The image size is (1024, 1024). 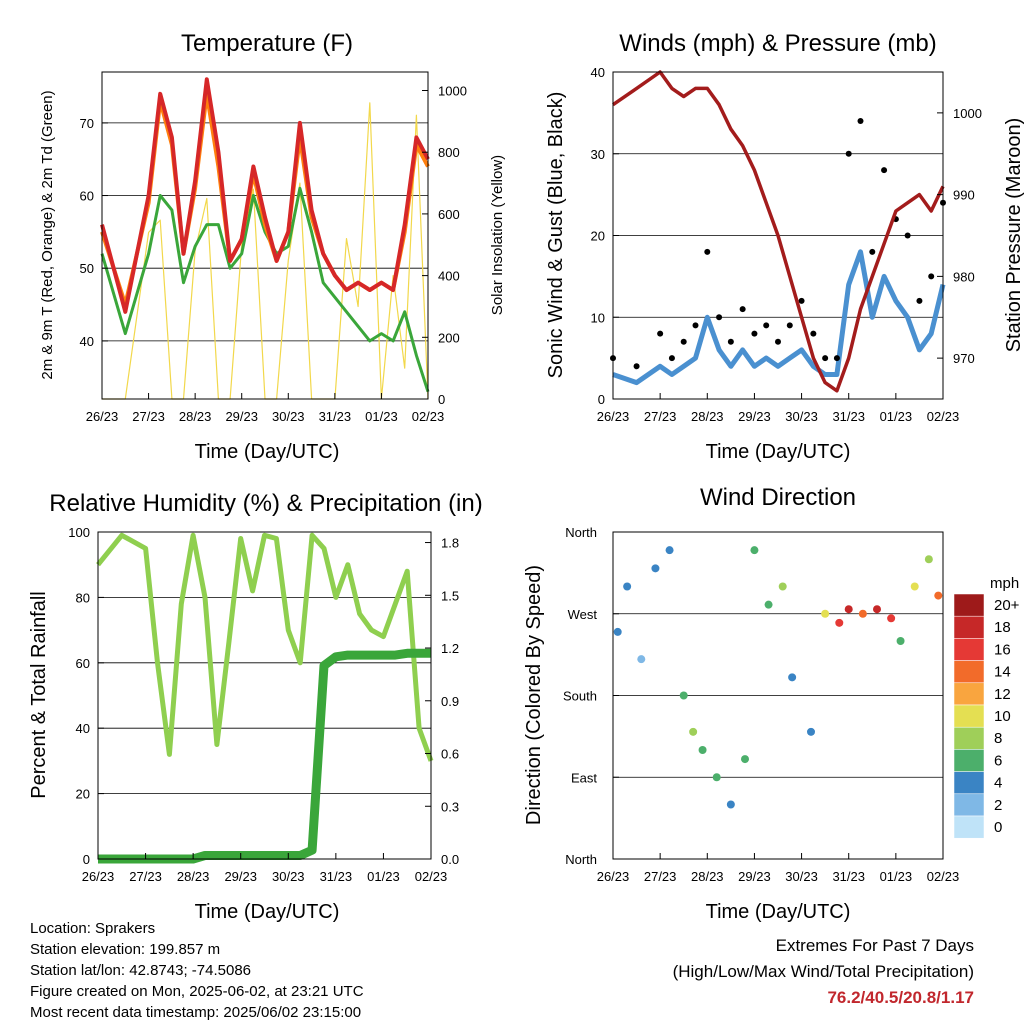 I want to click on y2-tick-label: 400, so click(x=449, y=276).